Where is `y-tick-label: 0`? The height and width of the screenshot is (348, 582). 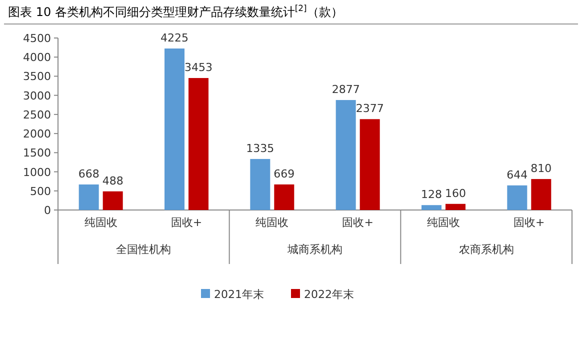 y-tick-label: 0 is located at coordinates (47, 210).